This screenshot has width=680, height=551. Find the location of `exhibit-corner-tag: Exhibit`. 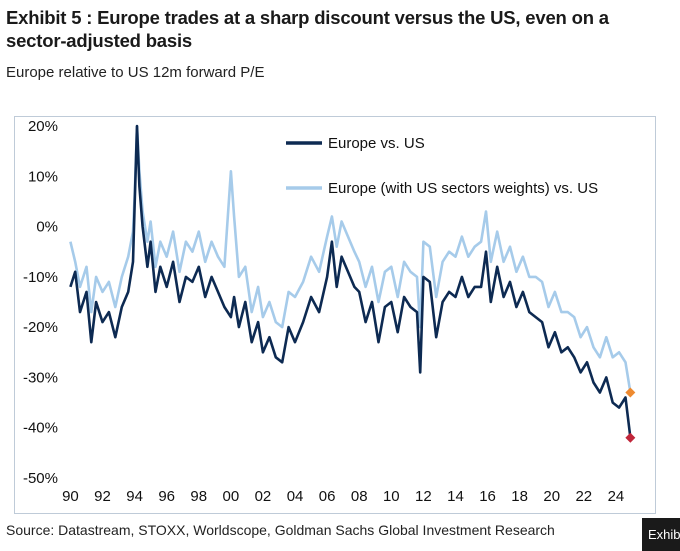

exhibit-corner-tag: Exhibit is located at coordinates (661, 534).